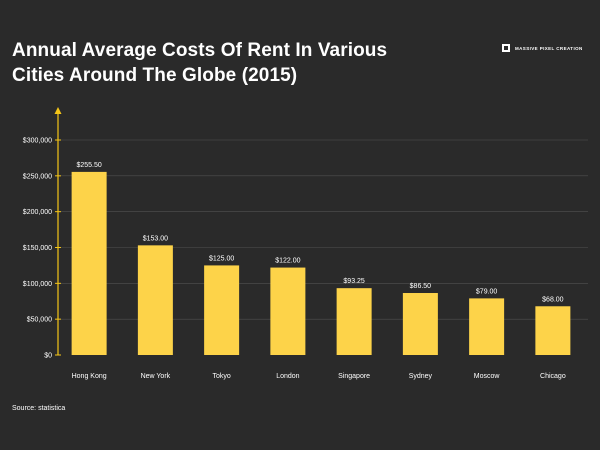 The image size is (600, 450). I want to click on brand-logo: MASSIVE PIXEL CREATION, so click(542, 48).